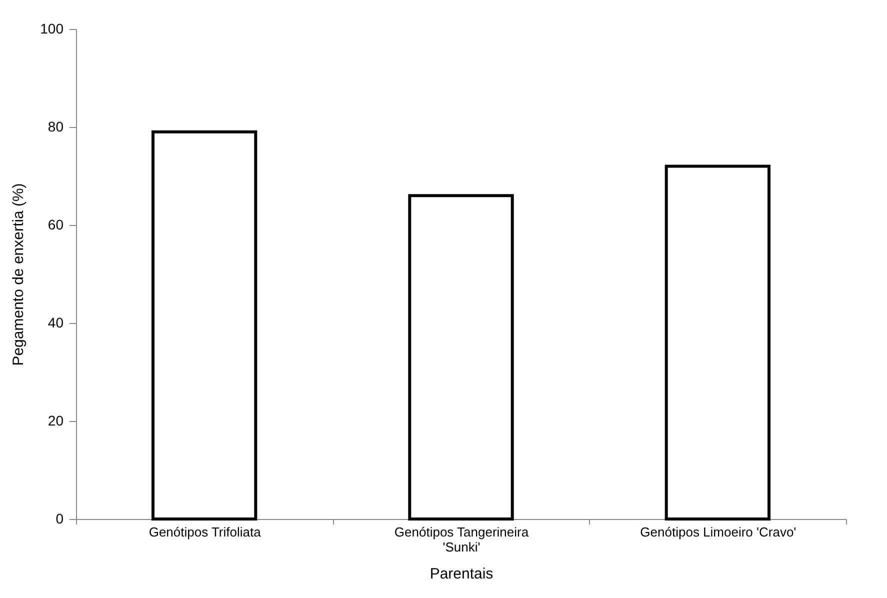 Image resolution: width=887 pixels, height=598 pixels. What do you see at coordinates (462, 574) in the screenshot?
I see `x-axis-title: Parentais` at bounding box center [462, 574].